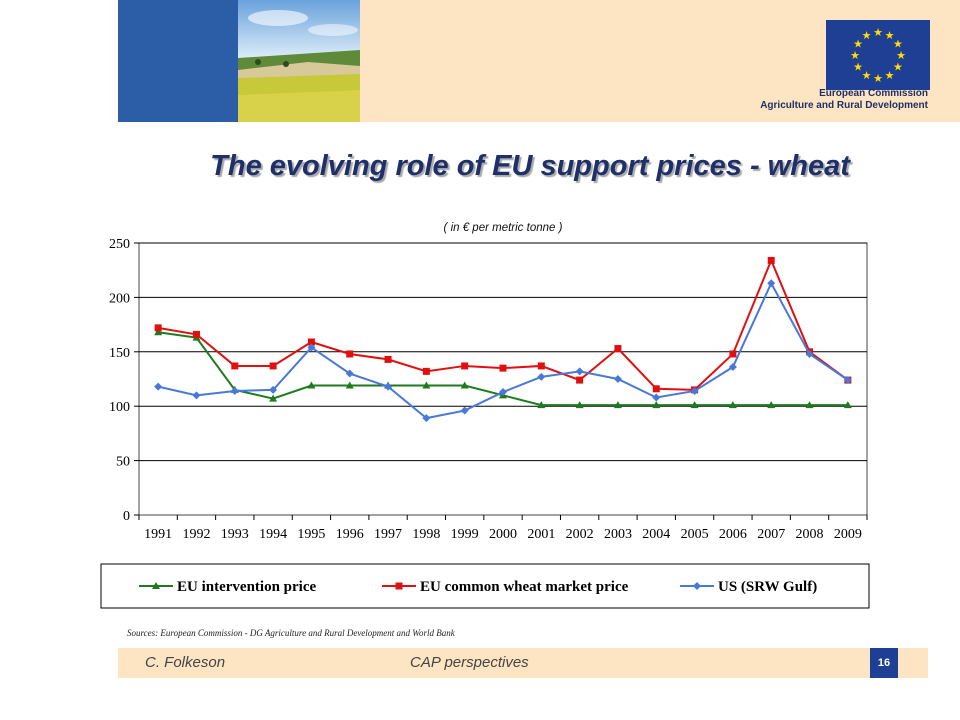  What do you see at coordinates (123, 462) in the screenshot?
I see `y-tick-label: 50` at bounding box center [123, 462].